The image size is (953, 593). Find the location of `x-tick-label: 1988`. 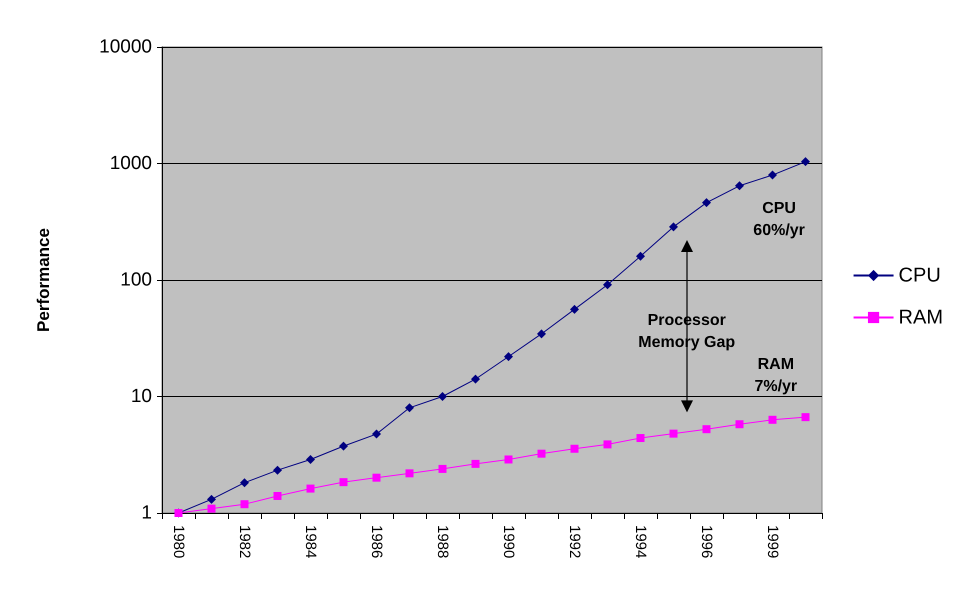

x-tick-label: 1988 is located at coordinates (442, 541).